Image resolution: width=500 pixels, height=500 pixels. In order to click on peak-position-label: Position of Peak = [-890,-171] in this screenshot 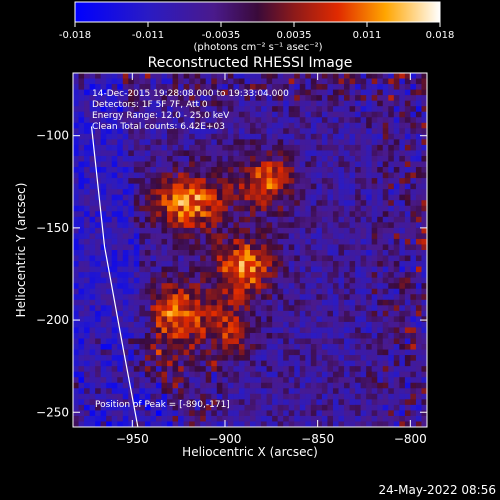, I will do `click(162, 405)`.